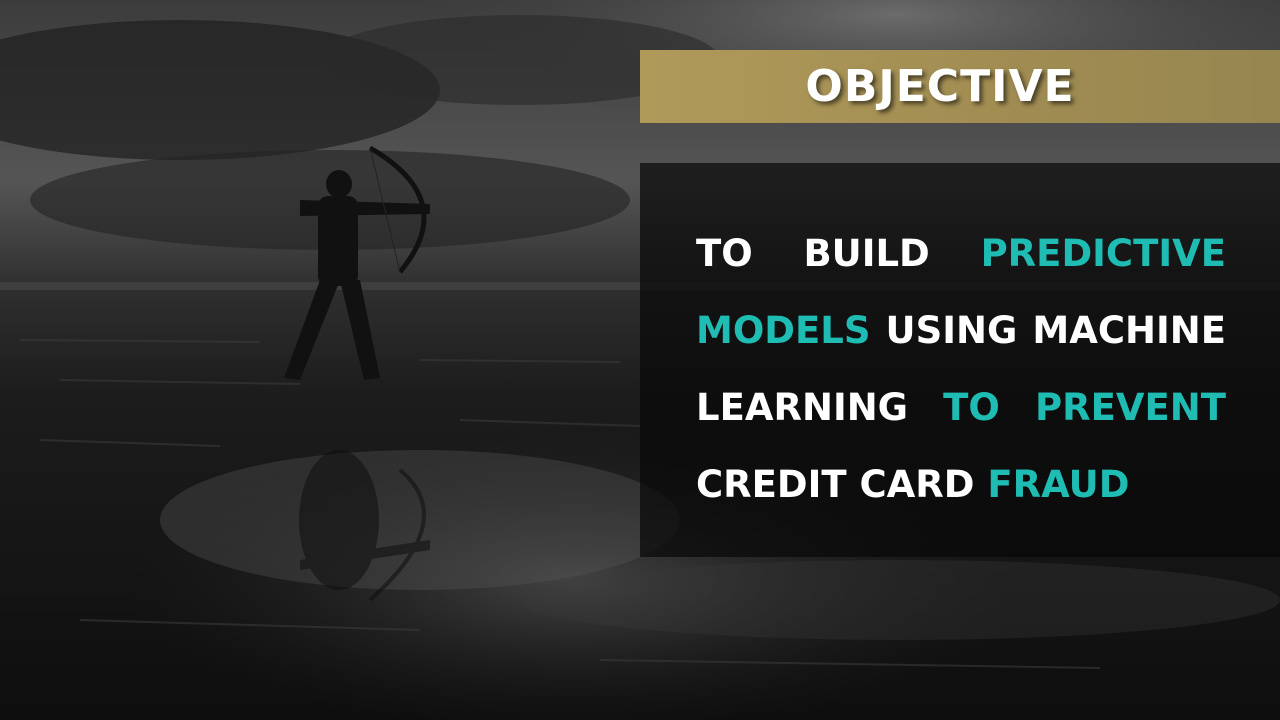  I want to click on title-banner: OBJECTIVE, so click(960, 86).